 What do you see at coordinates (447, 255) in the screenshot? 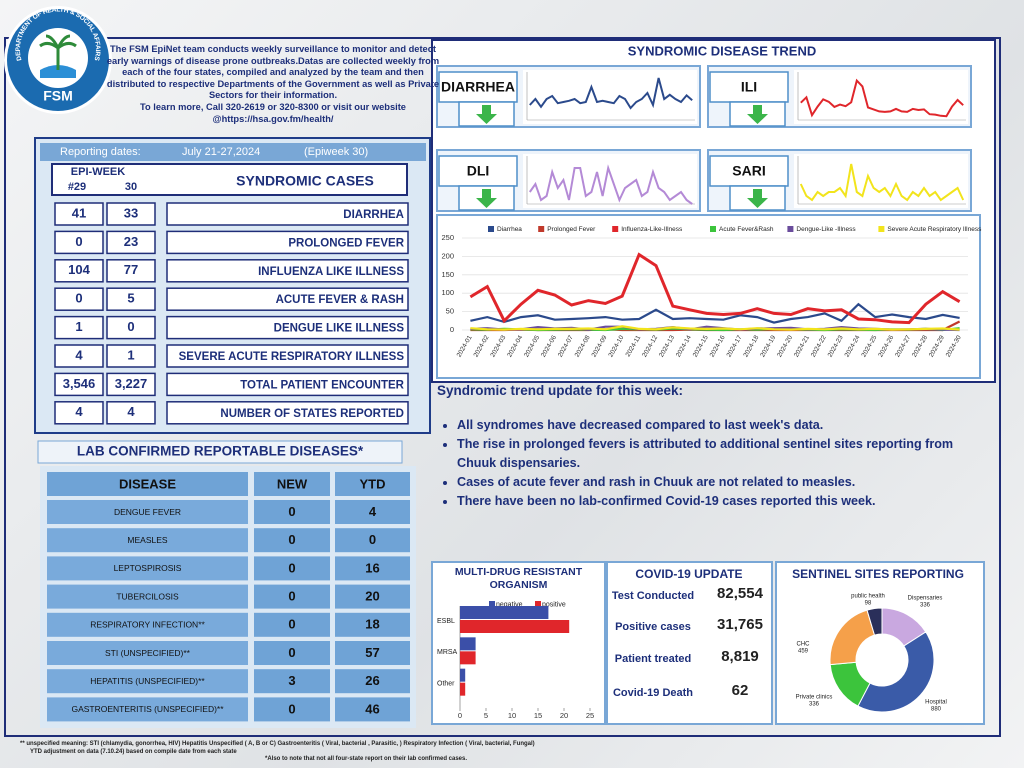
I see `y-tick-label: 200` at bounding box center [447, 255].